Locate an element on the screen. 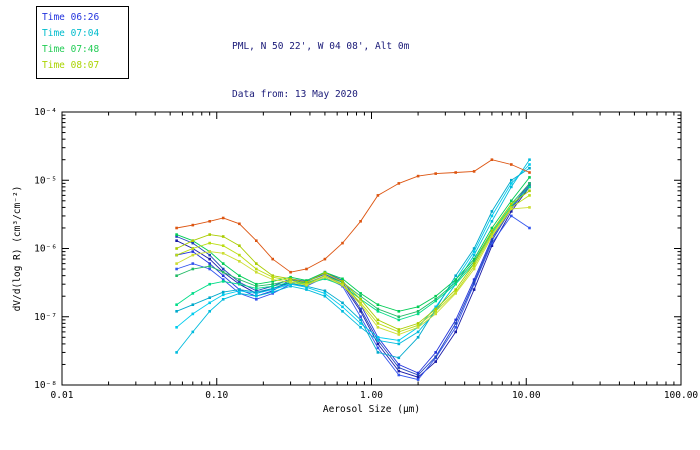 This screenshot has width=700, height=450. x-tick-label: 100.00 is located at coordinates (681, 395).